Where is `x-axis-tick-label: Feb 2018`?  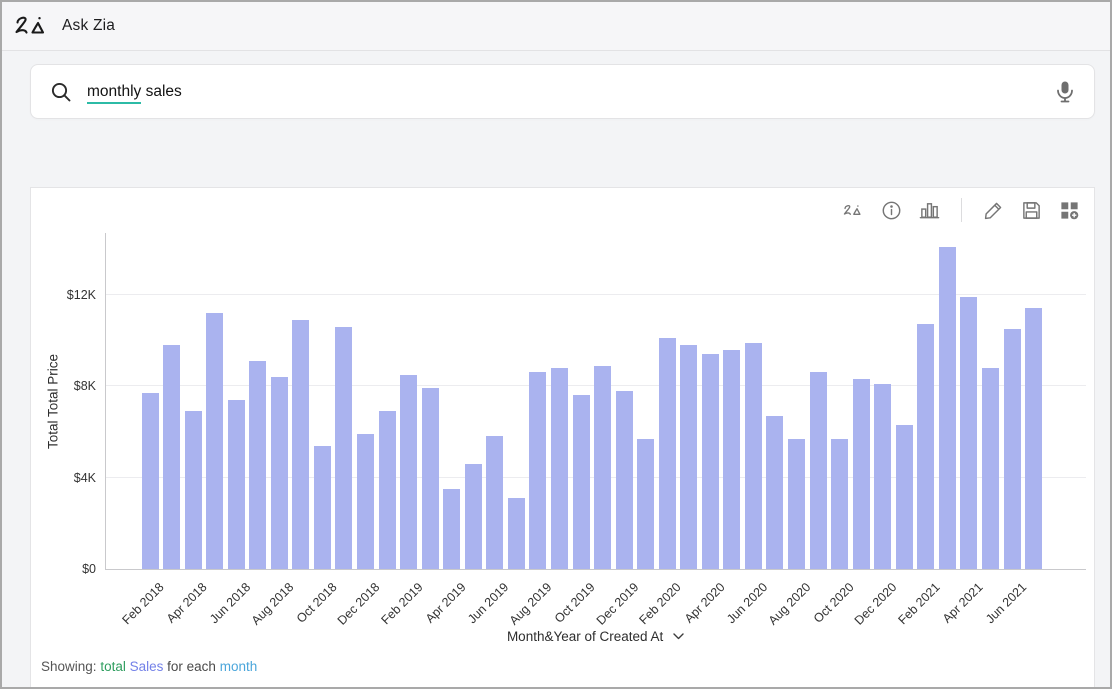 x-axis-tick-label: Feb 2018 is located at coordinates (143, 604).